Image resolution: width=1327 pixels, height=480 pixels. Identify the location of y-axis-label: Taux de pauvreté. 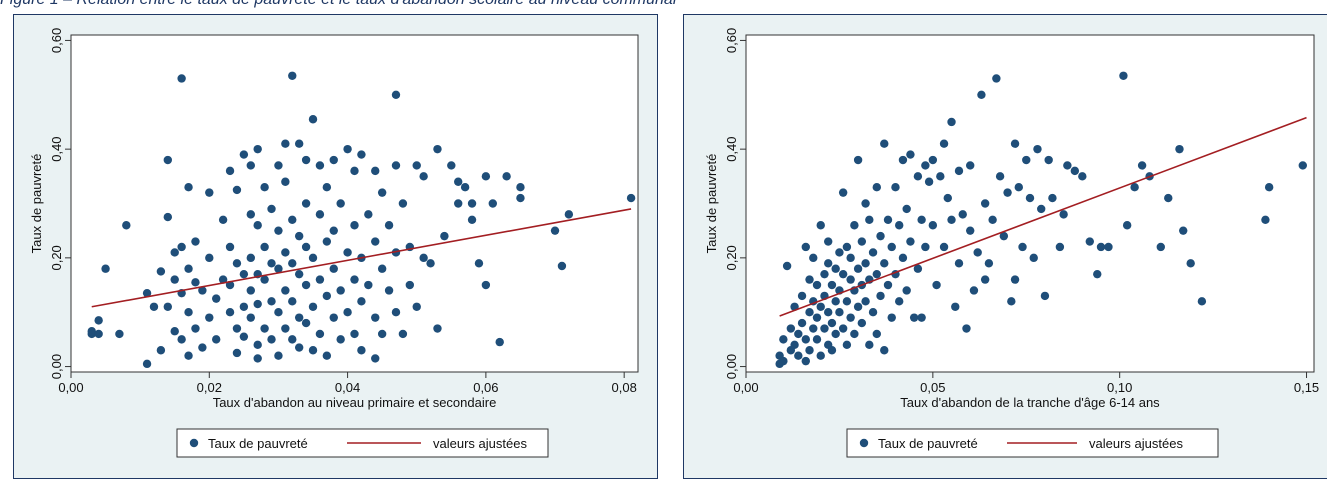
(711, 204).